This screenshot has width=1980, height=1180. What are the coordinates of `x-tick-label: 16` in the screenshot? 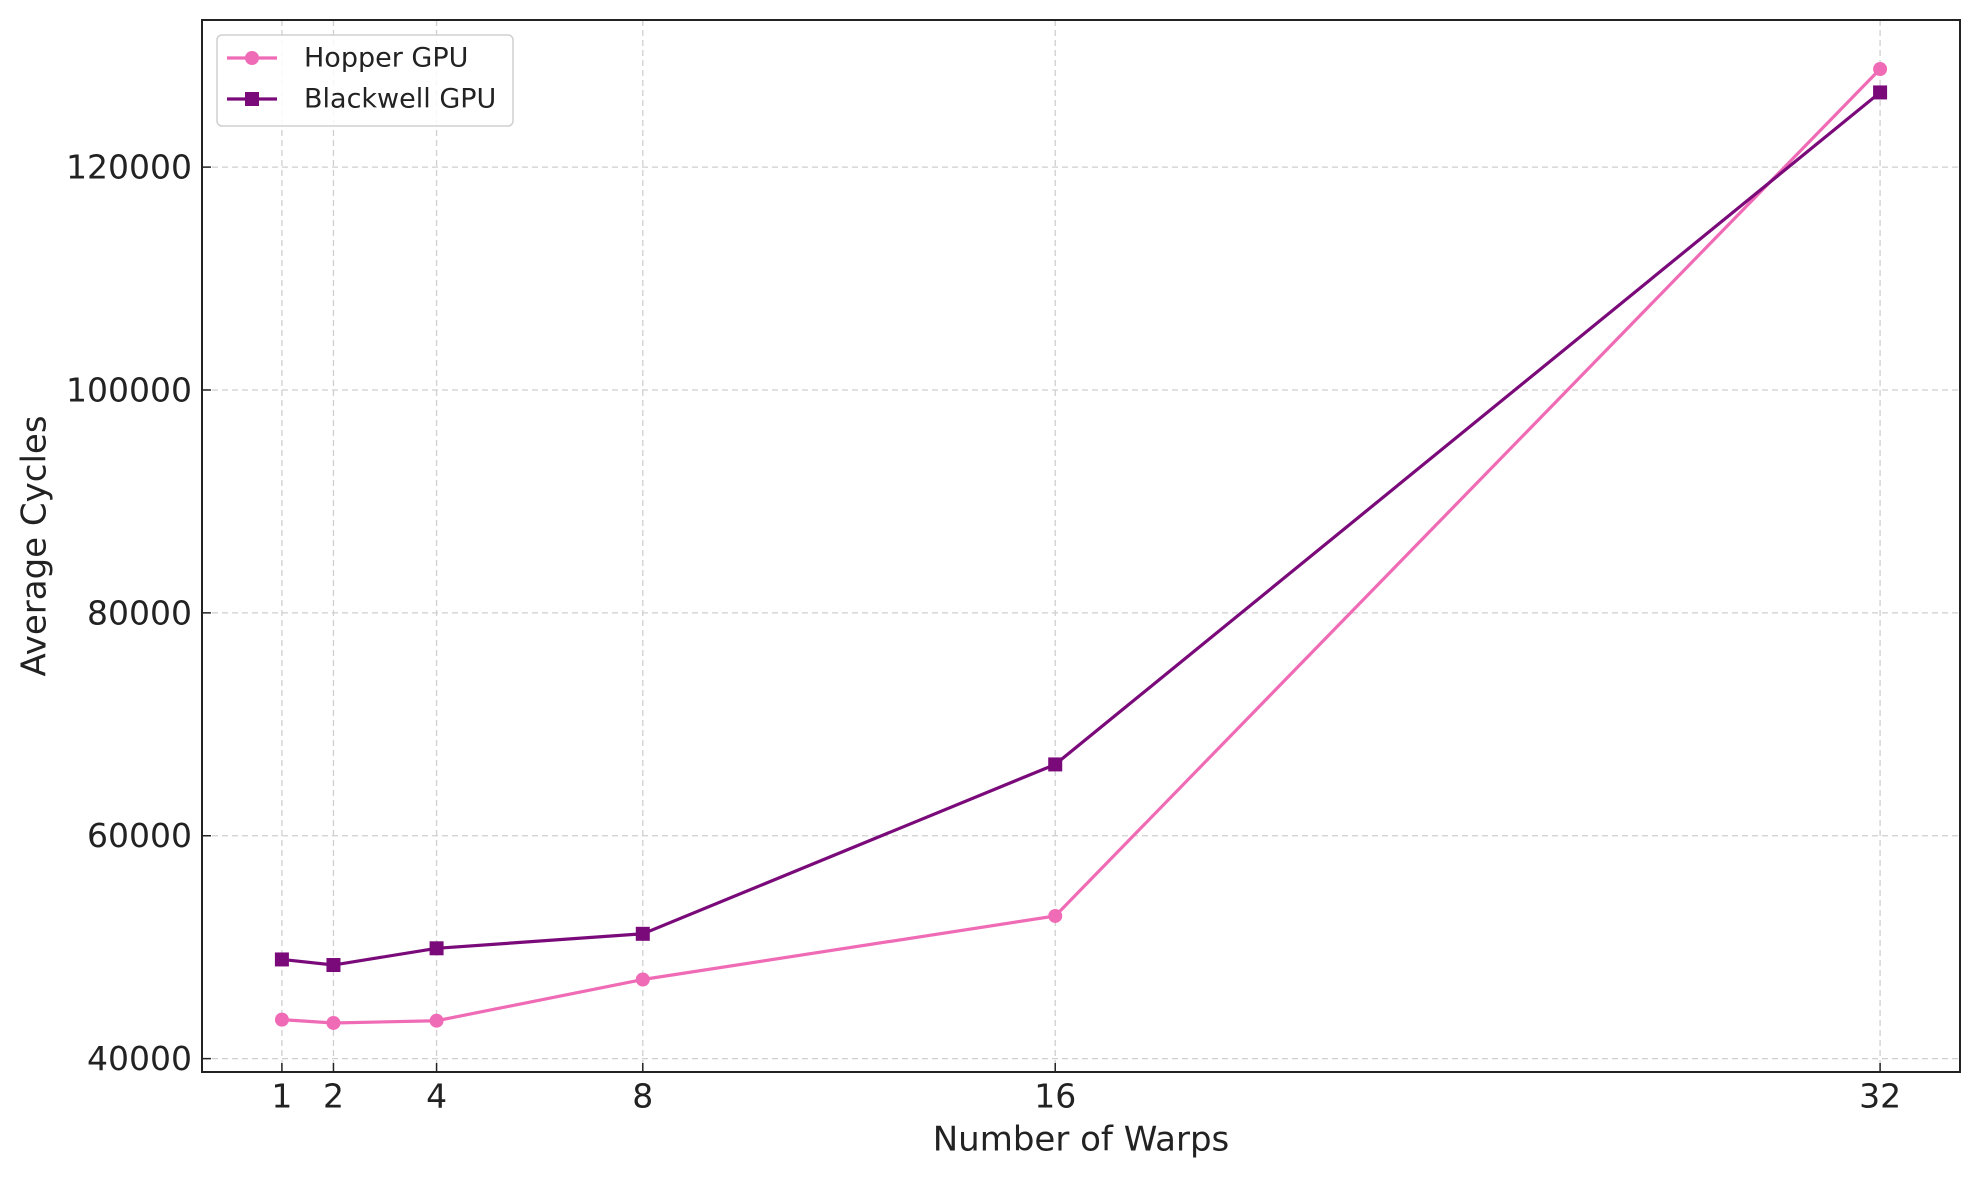 It's located at (1055, 1096).